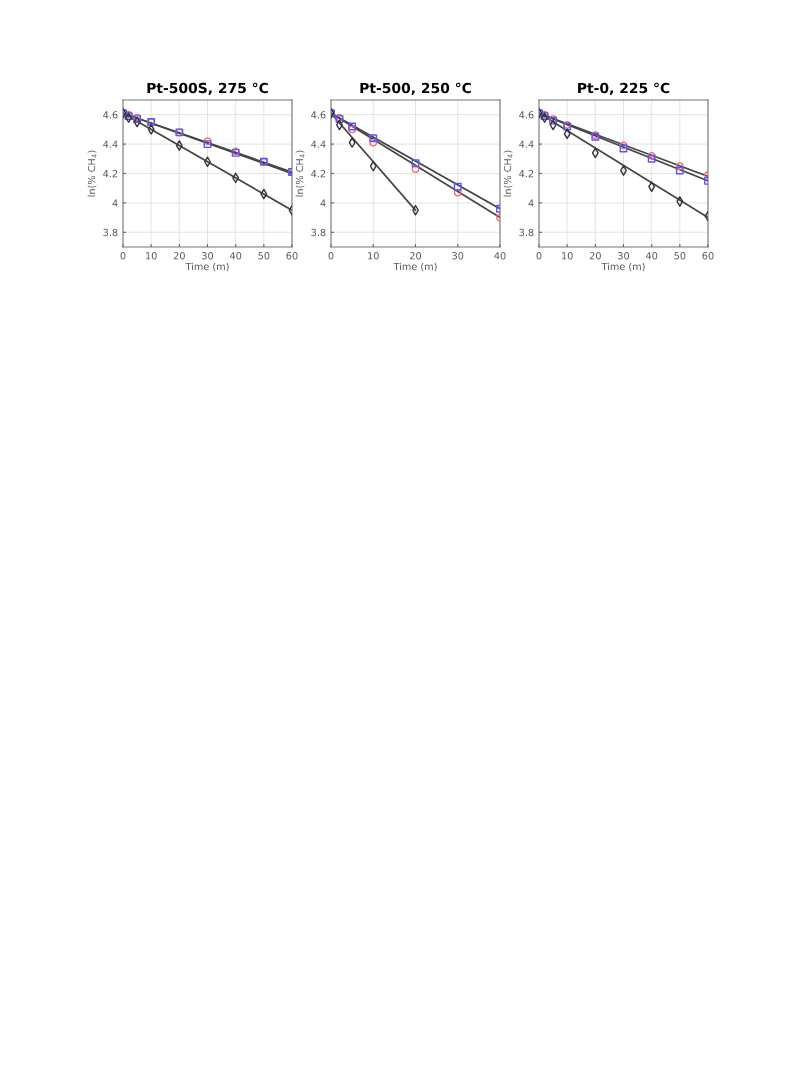 Image resolution: width=809 pixels, height=1067 pixels. I want to click on chart-title: Pt-500S, 275 °C, so click(207, 89).